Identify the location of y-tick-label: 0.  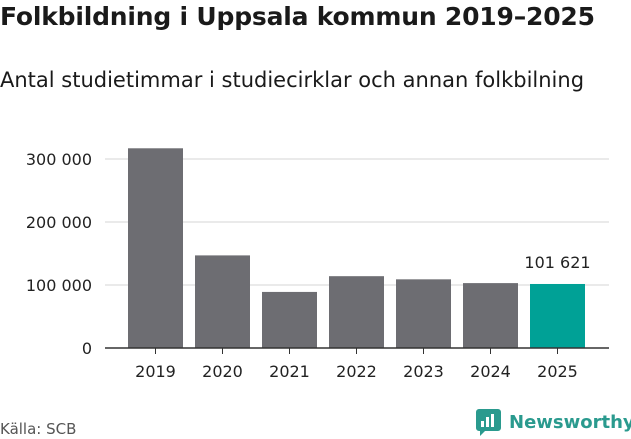
(87, 348).